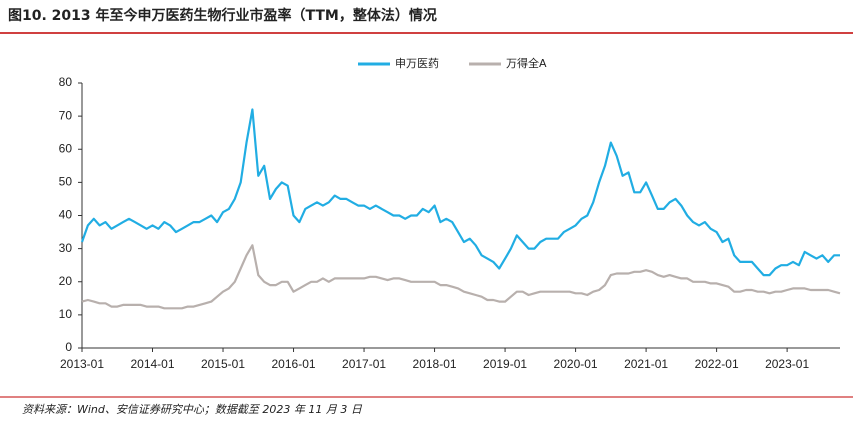 The width and height of the screenshot is (853, 423). I want to click on source-note: 资料来源：Wind、安信证券研究中心；数据截至 2023 年 11 月 3 日, so click(192, 409).